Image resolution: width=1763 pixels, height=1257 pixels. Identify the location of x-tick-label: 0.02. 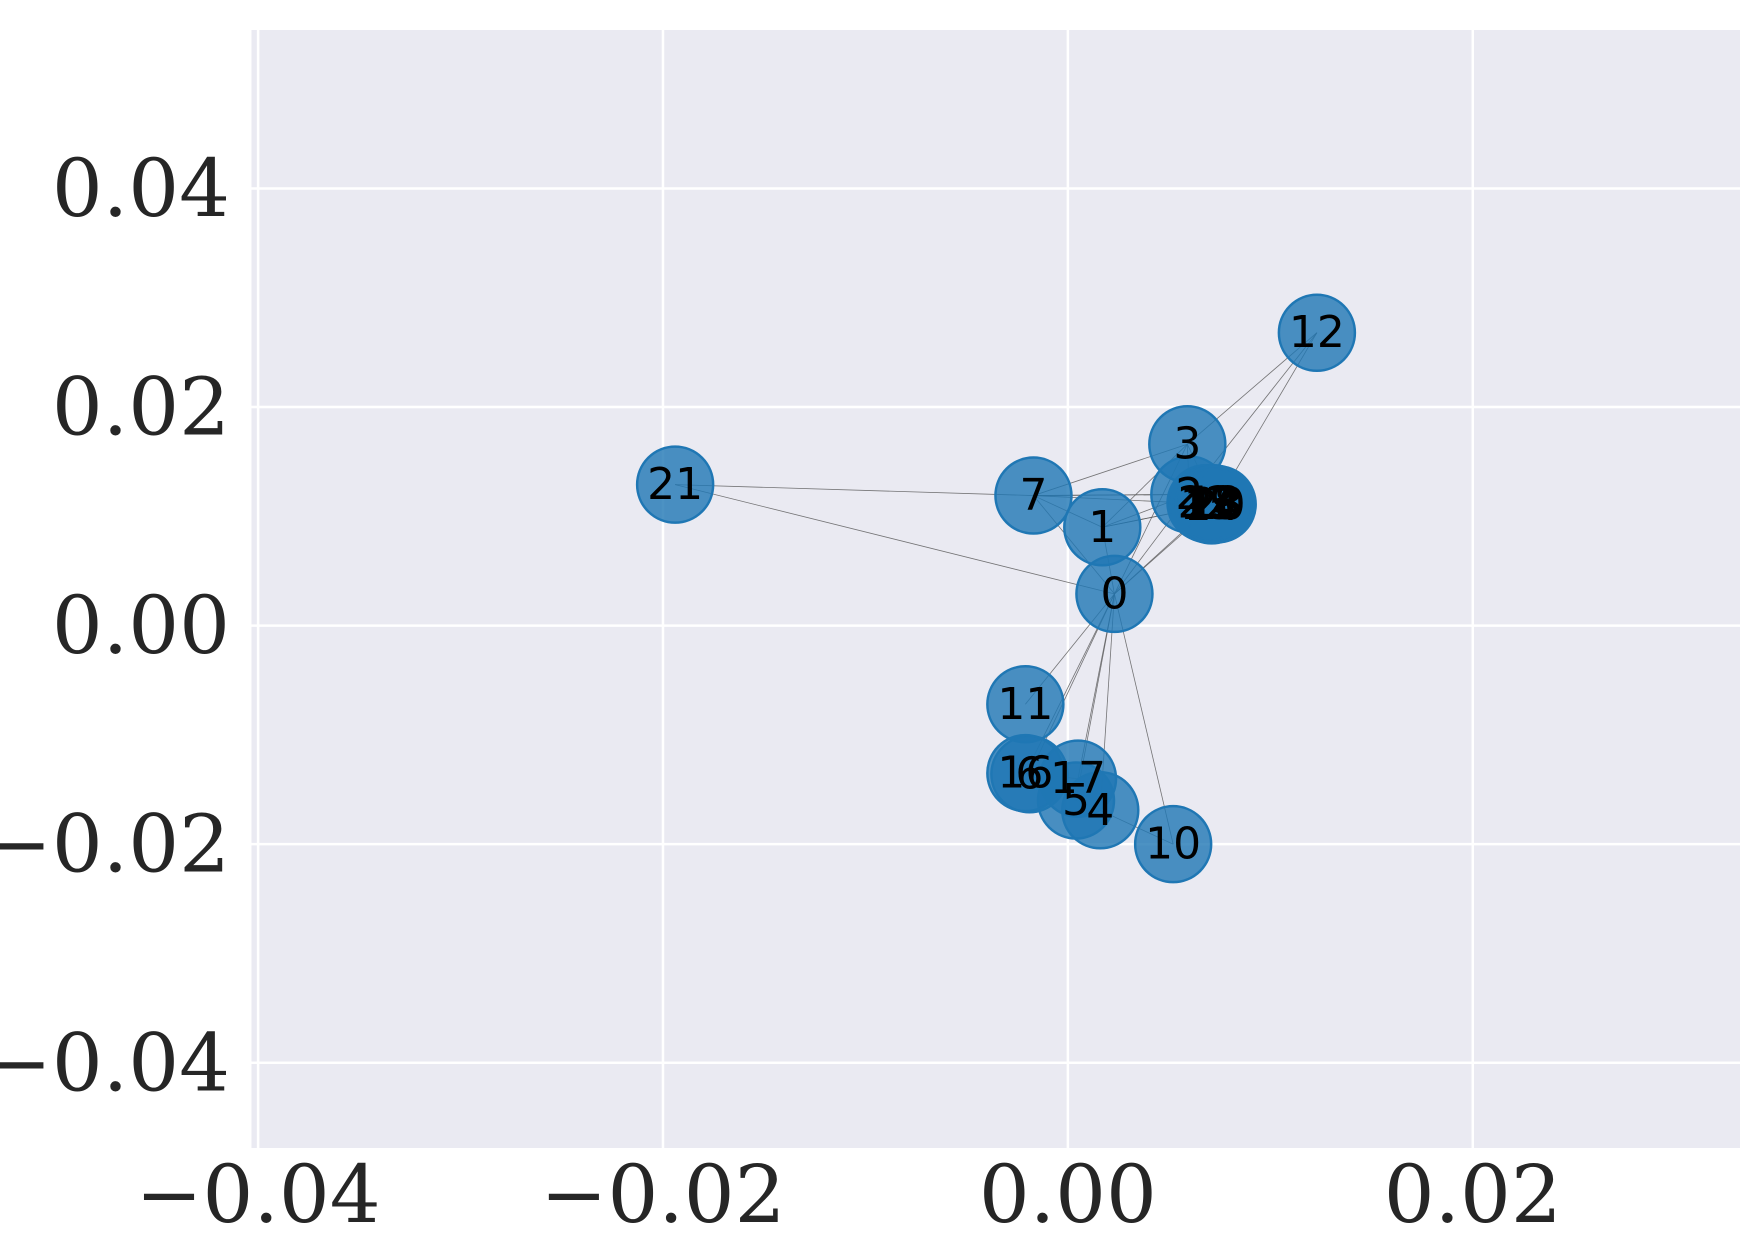
(1473, 1194).